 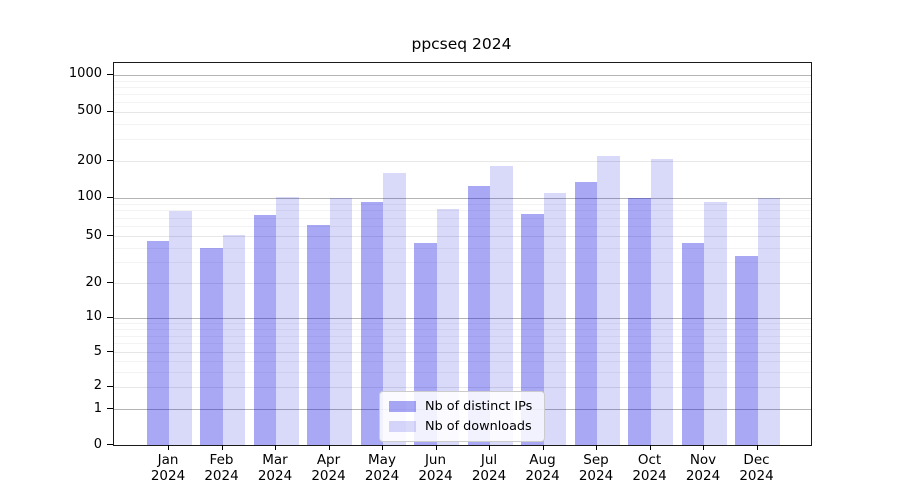 I want to click on x-tick-oct, so click(x=650, y=447).